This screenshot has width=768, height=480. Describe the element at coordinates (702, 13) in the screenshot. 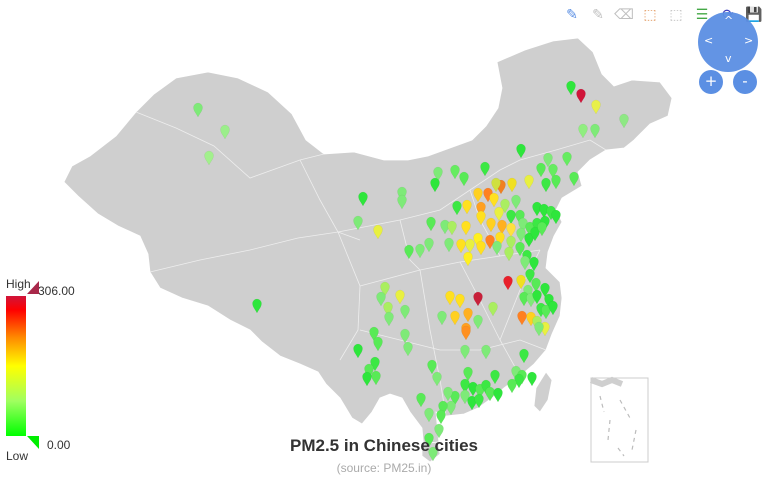

I see `data-view-icon: ☰` at that location.